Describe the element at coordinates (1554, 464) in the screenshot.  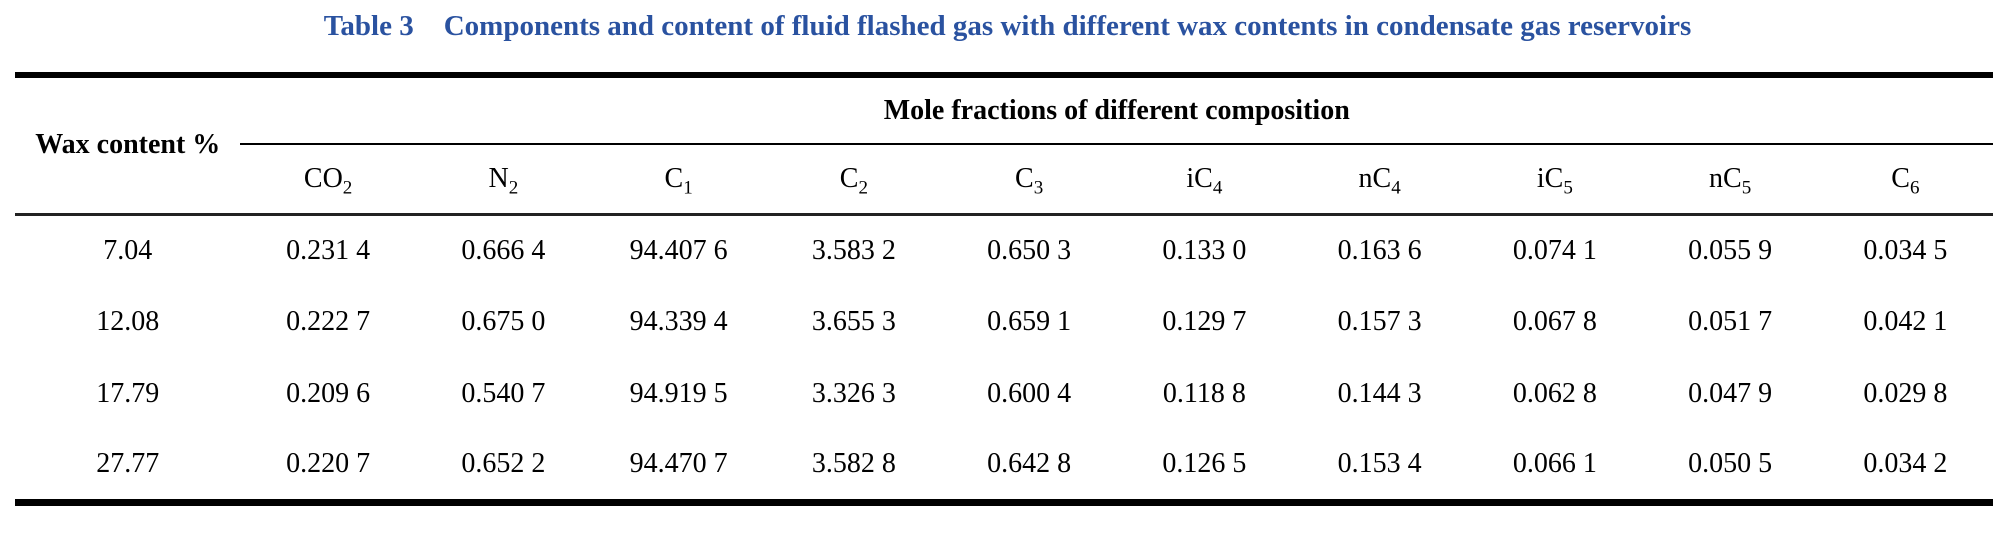
I see `cell: 0.066 1` at that location.